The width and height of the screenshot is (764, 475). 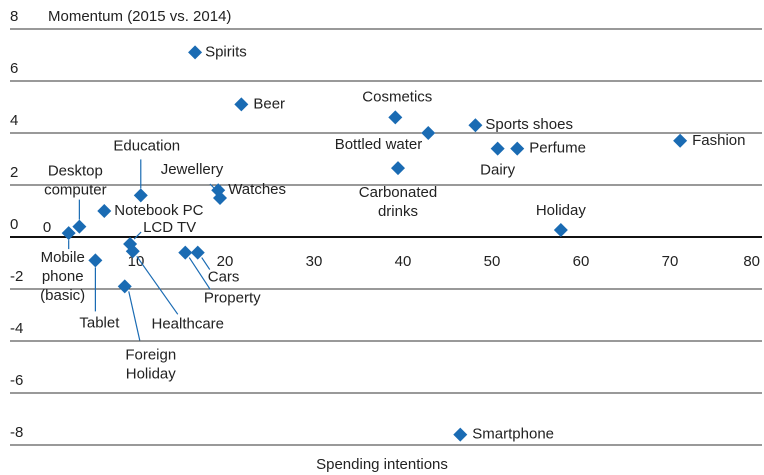 I want to click on label-line: Holiday, so click(x=151, y=373).